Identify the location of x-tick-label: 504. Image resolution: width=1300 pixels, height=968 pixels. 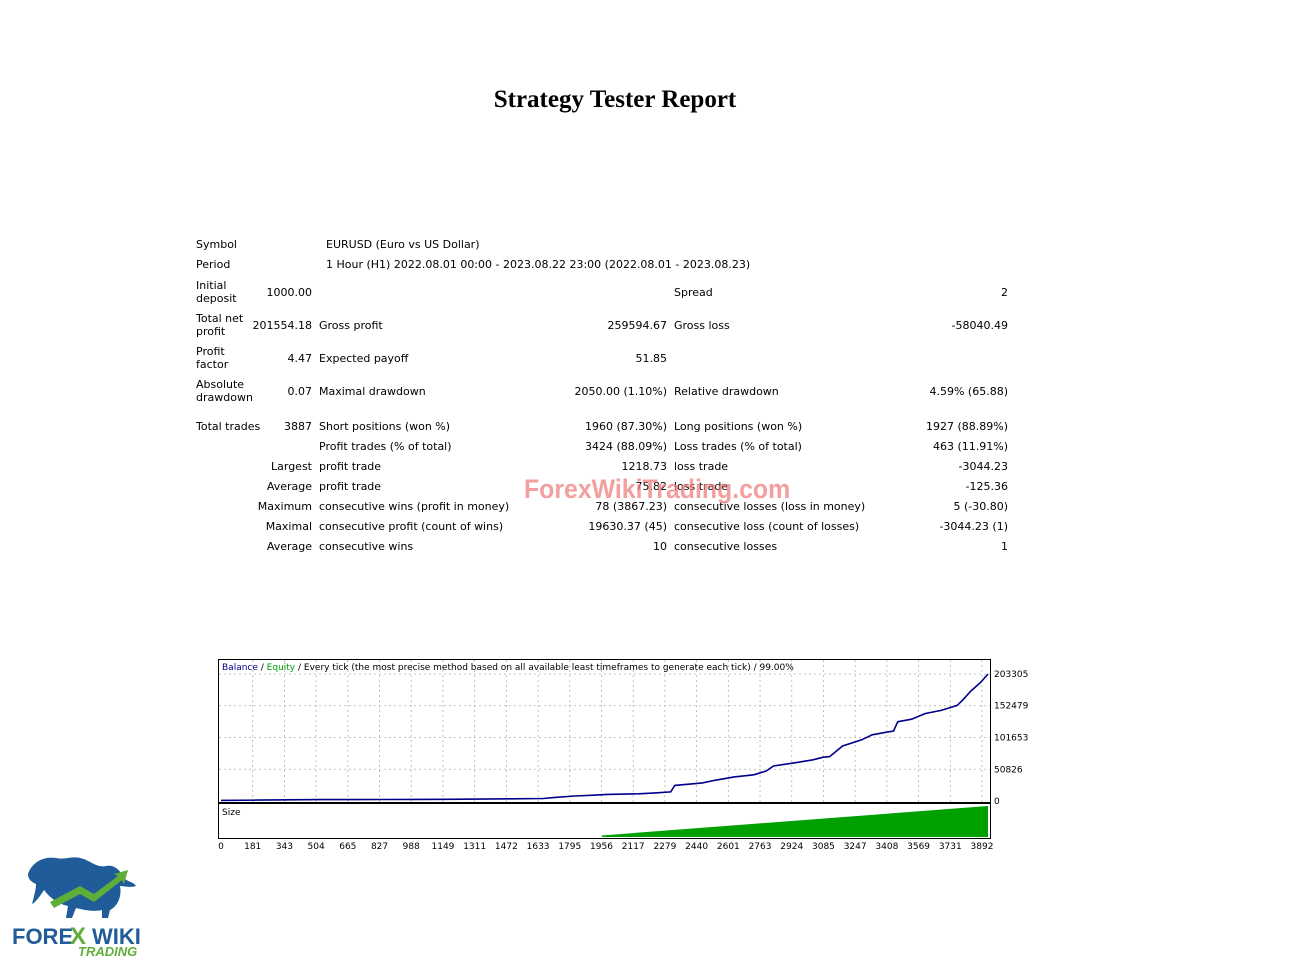
(316, 847).